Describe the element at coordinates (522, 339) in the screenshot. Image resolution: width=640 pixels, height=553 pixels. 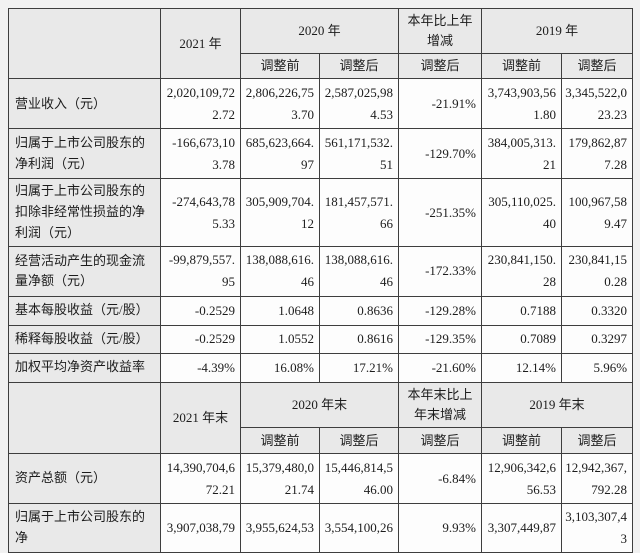
I see `cell-2019-before: 0.7089` at that location.